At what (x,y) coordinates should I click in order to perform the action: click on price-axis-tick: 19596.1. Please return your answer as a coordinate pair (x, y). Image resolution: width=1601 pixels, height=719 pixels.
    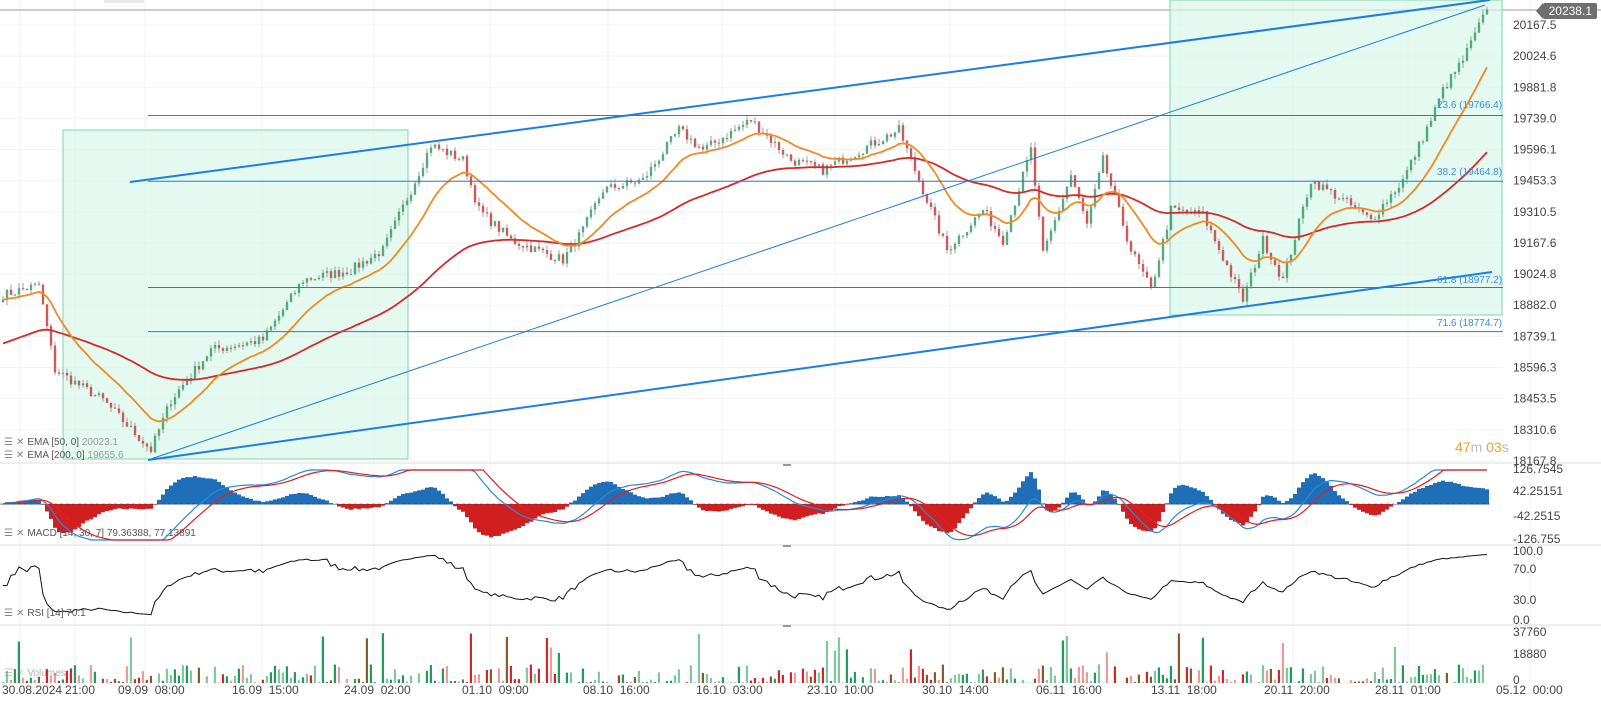
    Looking at the image, I should click on (1535, 150).